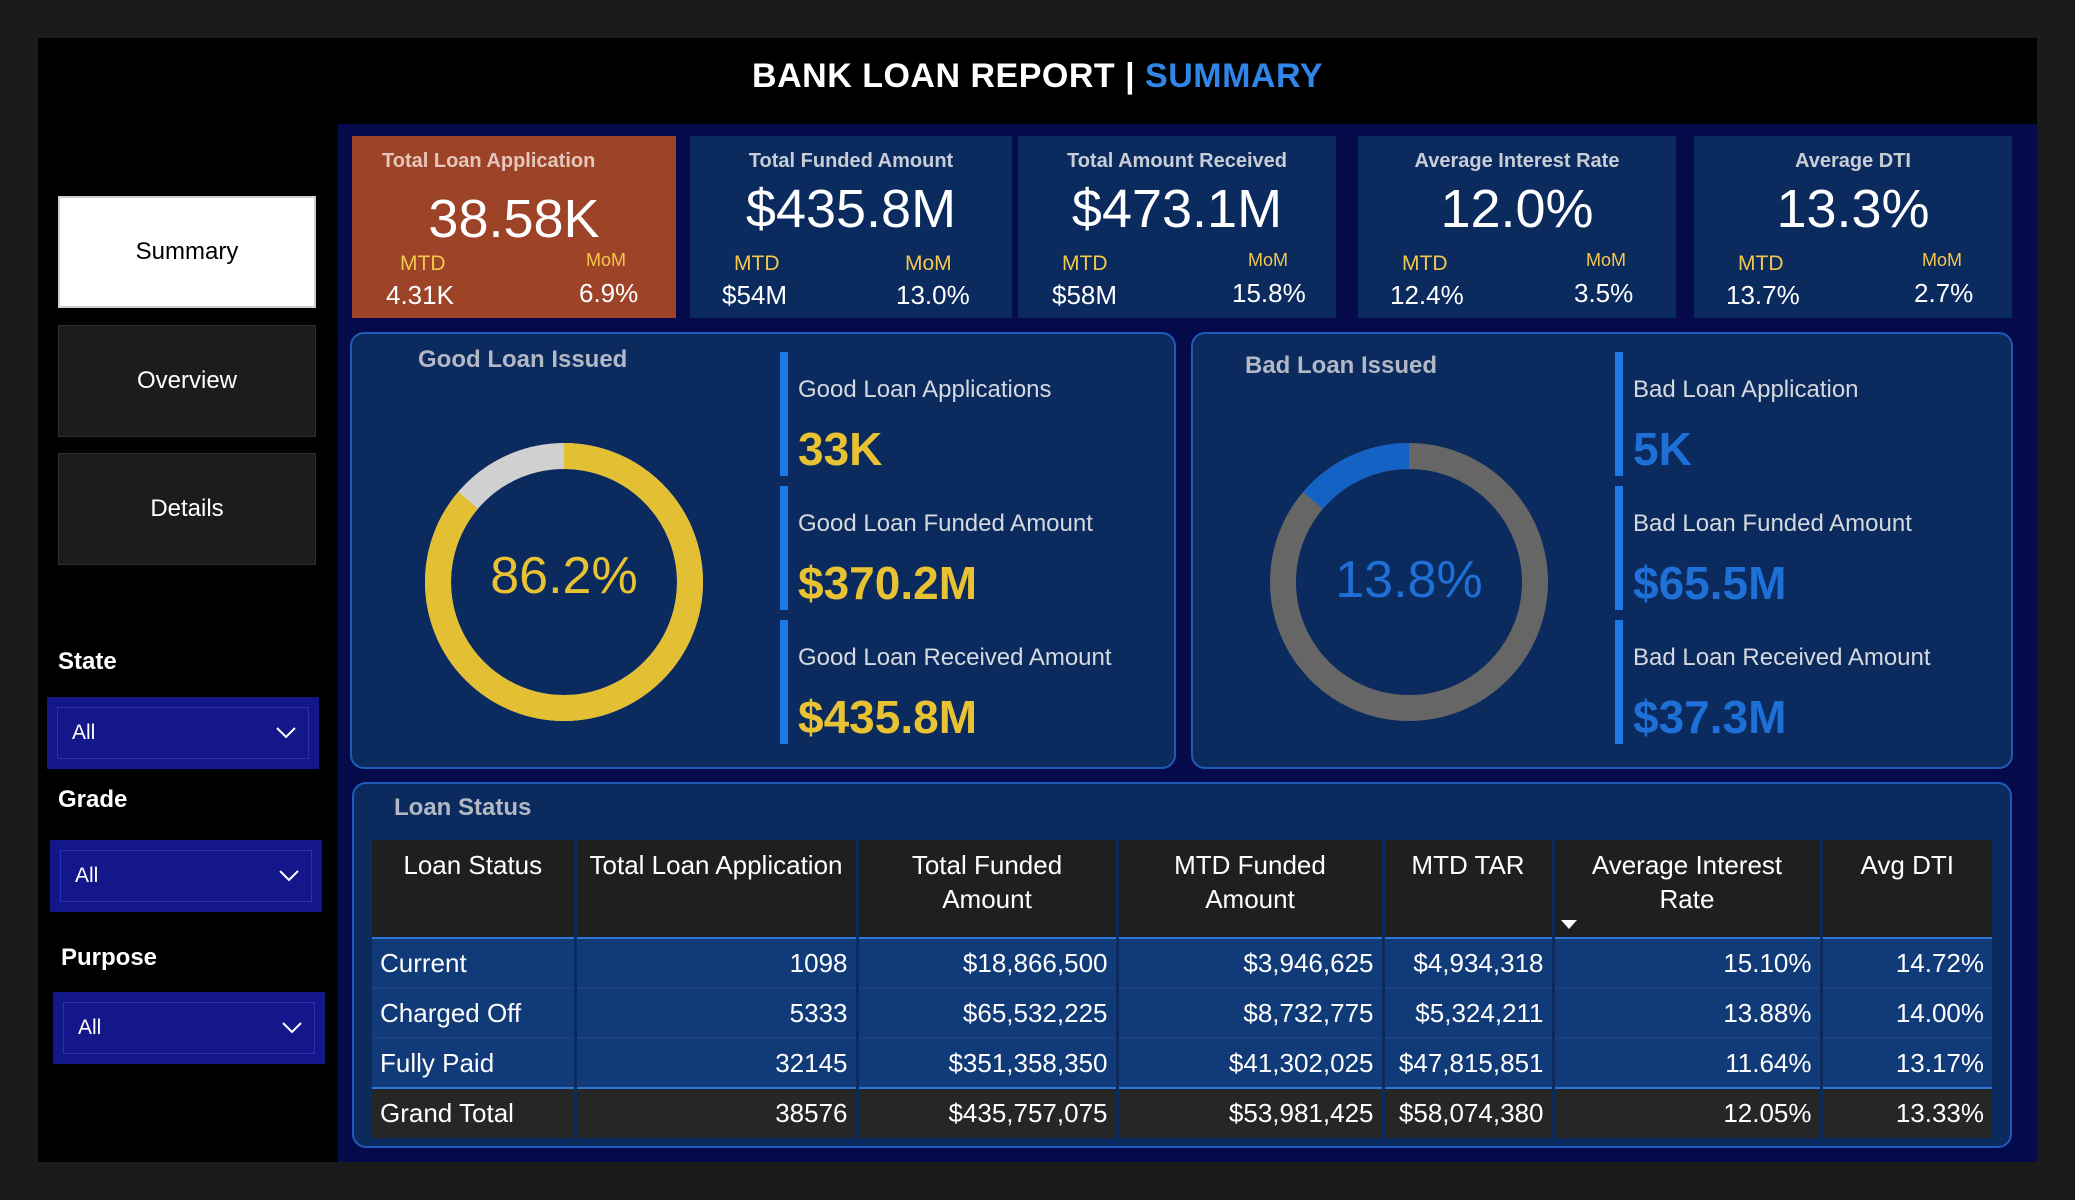  What do you see at coordinates (186, 876) in the screenshot?
I see `grade-filter-dropdown: All` at bounding box center [186, 876].